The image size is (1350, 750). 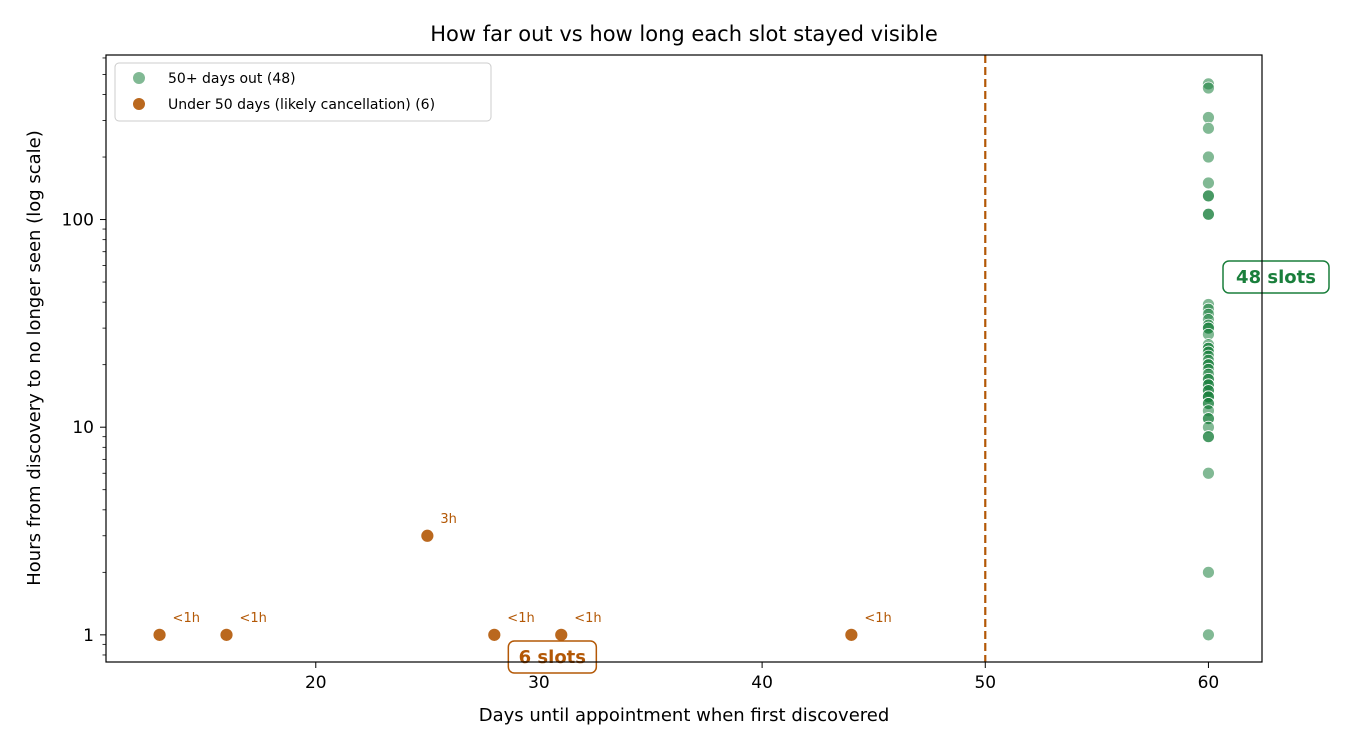 What do you see at coordinates (88, 636) in the screenshot?
I see `y-tick-label: 1` at bounding box center [88, 636].